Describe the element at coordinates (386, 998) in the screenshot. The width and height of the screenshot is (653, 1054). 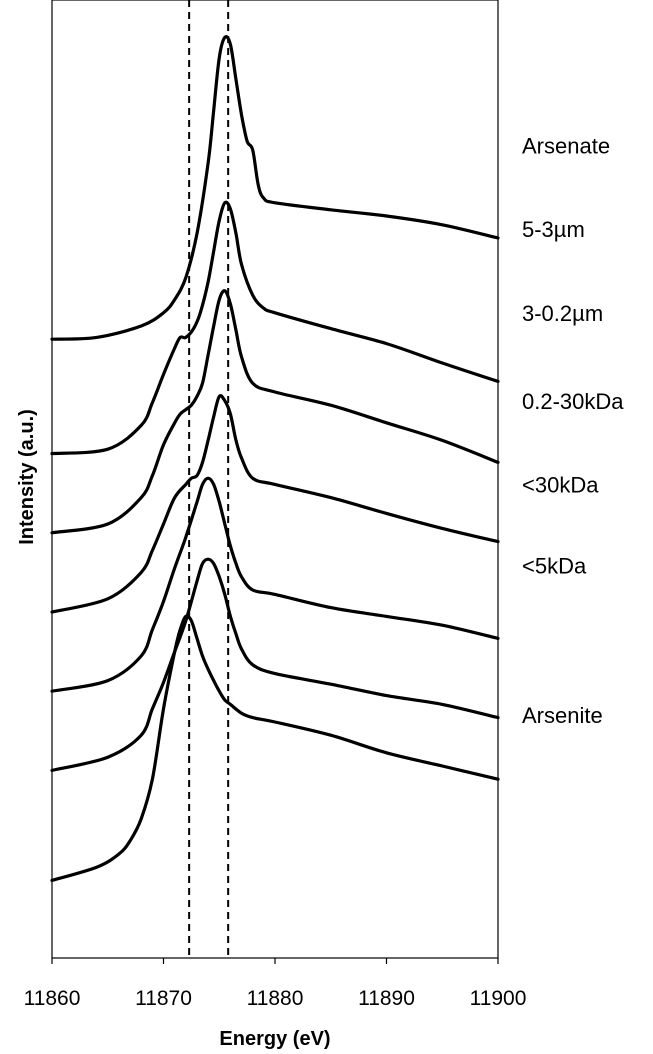
I see `x-tick-label-4: 11890` at that location.